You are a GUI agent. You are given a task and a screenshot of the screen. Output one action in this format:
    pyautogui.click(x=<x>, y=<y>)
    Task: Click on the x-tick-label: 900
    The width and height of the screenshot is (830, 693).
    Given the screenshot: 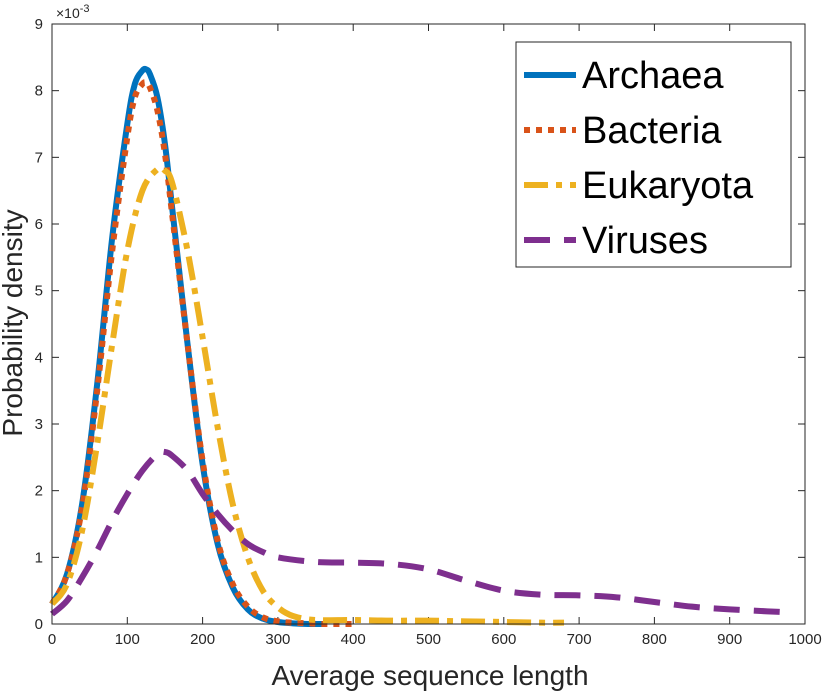 What is the action you would take?
    pyautogui.click(x=729, y=639)
    